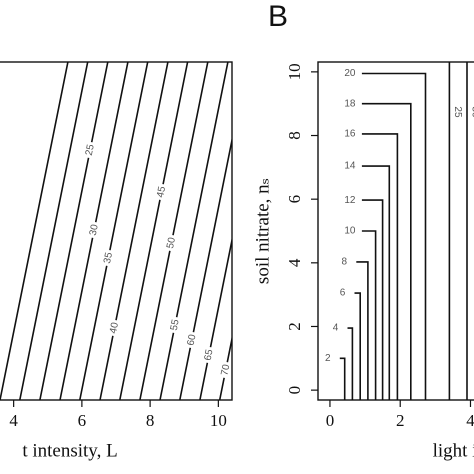 The width and height of the screenshot is (474, 474). I want to click on contour-label: 16, so click(350, 134).